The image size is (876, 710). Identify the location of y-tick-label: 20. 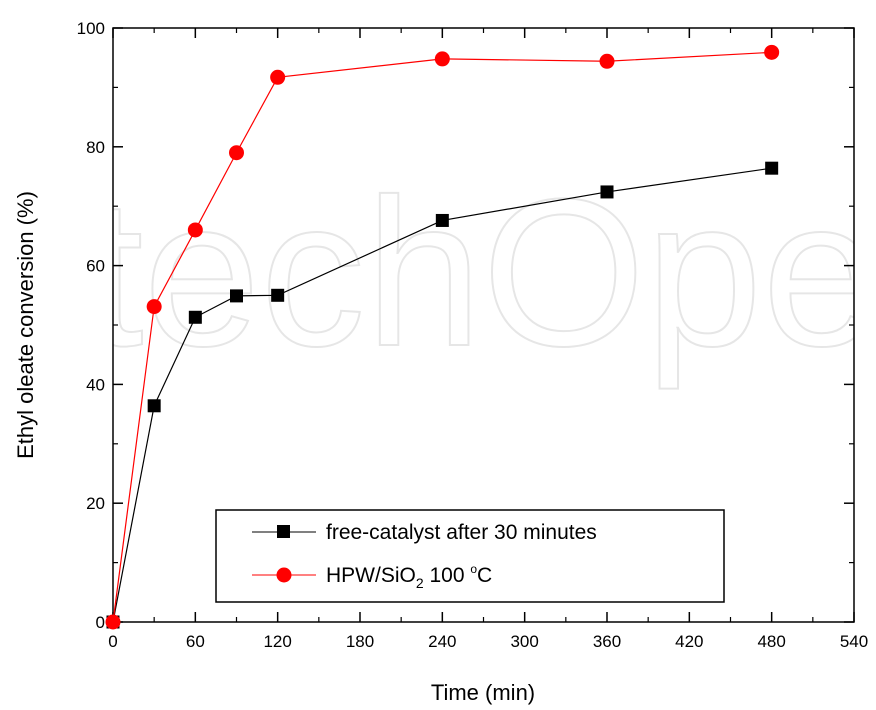
(95, 503).